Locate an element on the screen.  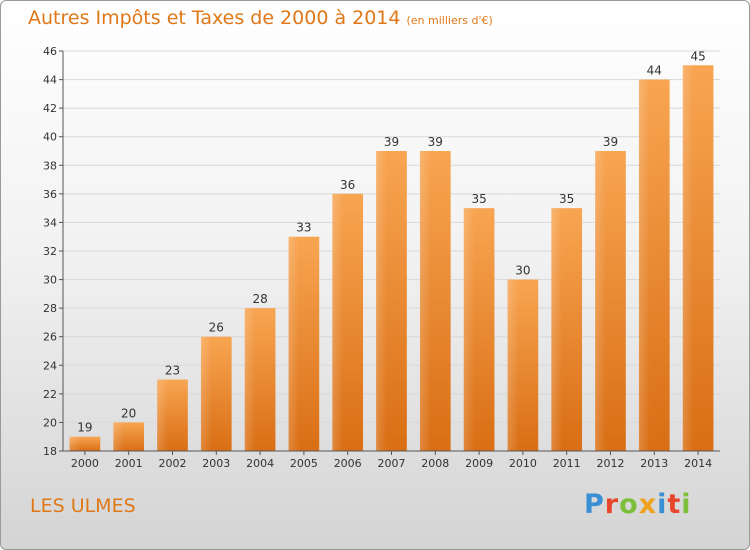
y-tick-label-30: 30 is located at coordinates (50, 280).